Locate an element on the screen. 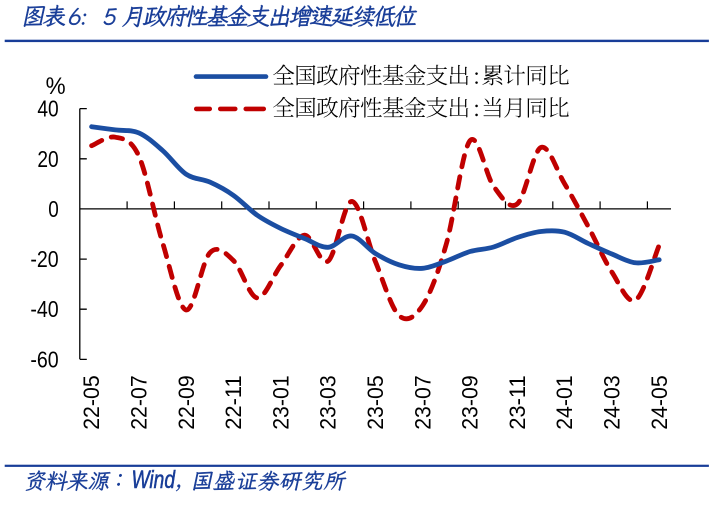 Image resolution: width=722 pixels, height=505 pixels. svg-text: 23-05 is located at coordinates (375, 402).